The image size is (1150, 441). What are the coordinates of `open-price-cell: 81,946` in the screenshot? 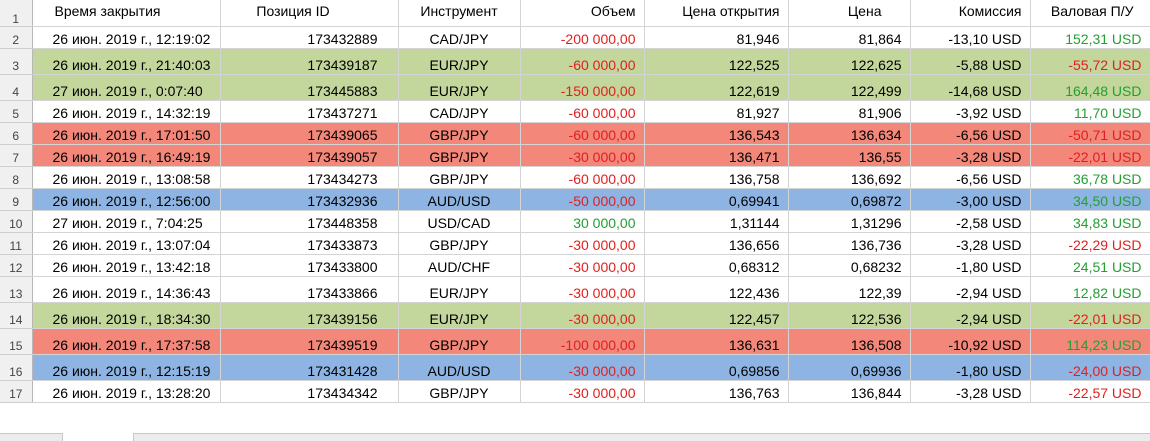 It's located at (716, 37).